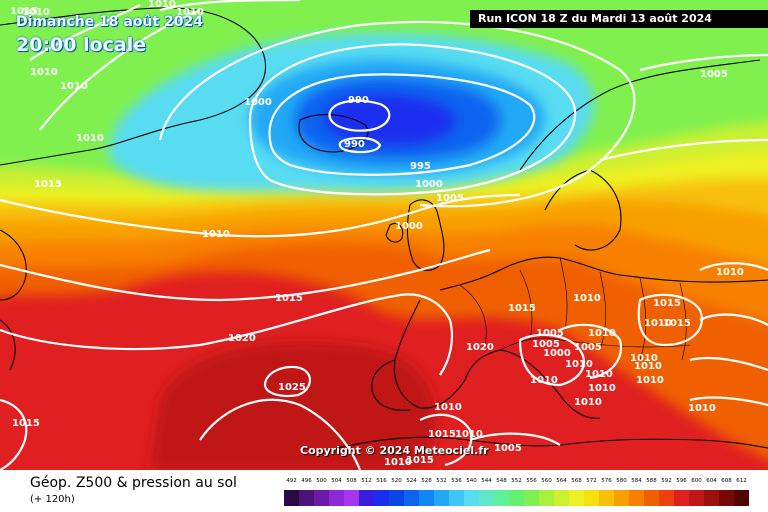  Describe the element at coordinates (260, 215) in the screenshot. I see `isobar-1010-mid` at that location.